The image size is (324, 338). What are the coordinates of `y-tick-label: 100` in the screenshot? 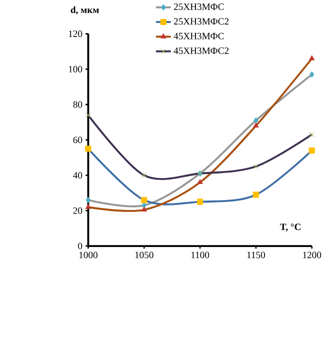 It's located at (75, 69).